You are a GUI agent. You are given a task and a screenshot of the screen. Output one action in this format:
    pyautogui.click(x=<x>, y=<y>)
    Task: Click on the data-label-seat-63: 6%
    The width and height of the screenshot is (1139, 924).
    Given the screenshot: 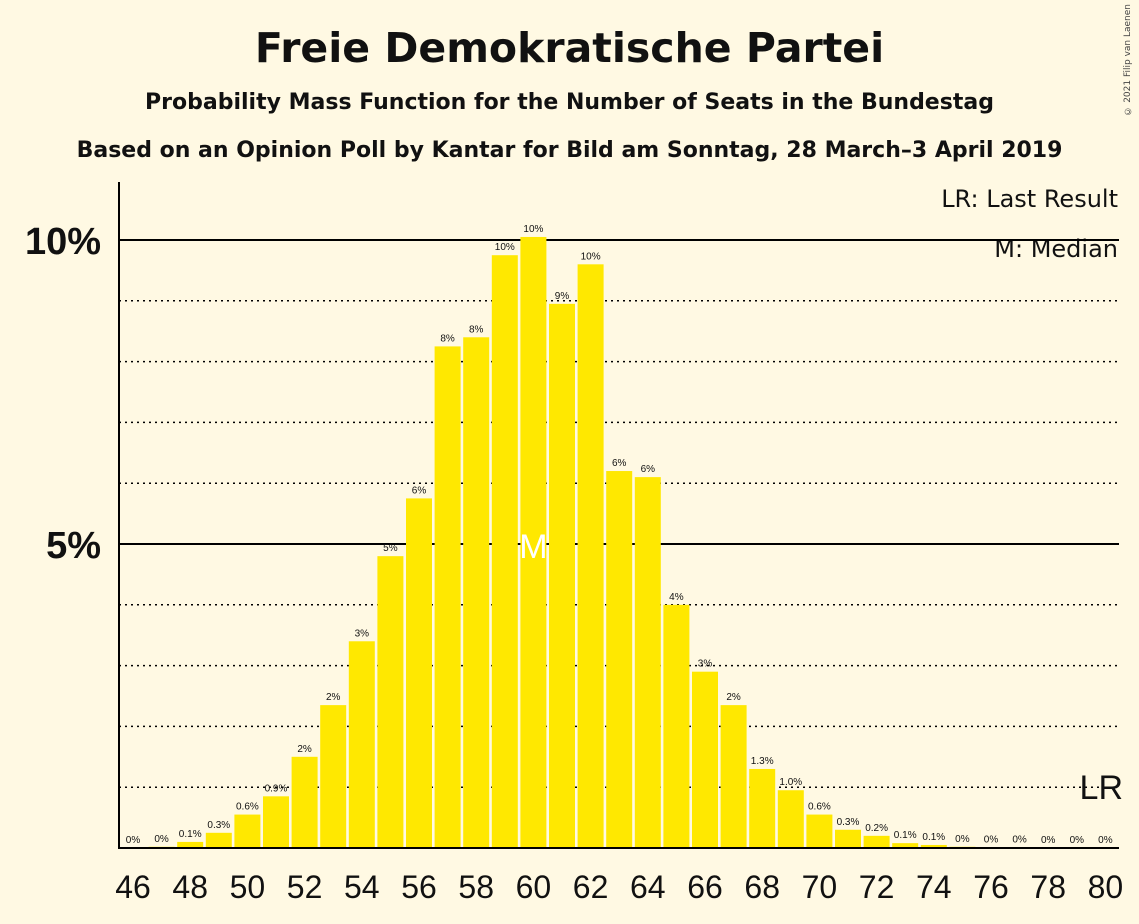 What is the action you would take?
    pyautogui.click(x=619, y=463)
    